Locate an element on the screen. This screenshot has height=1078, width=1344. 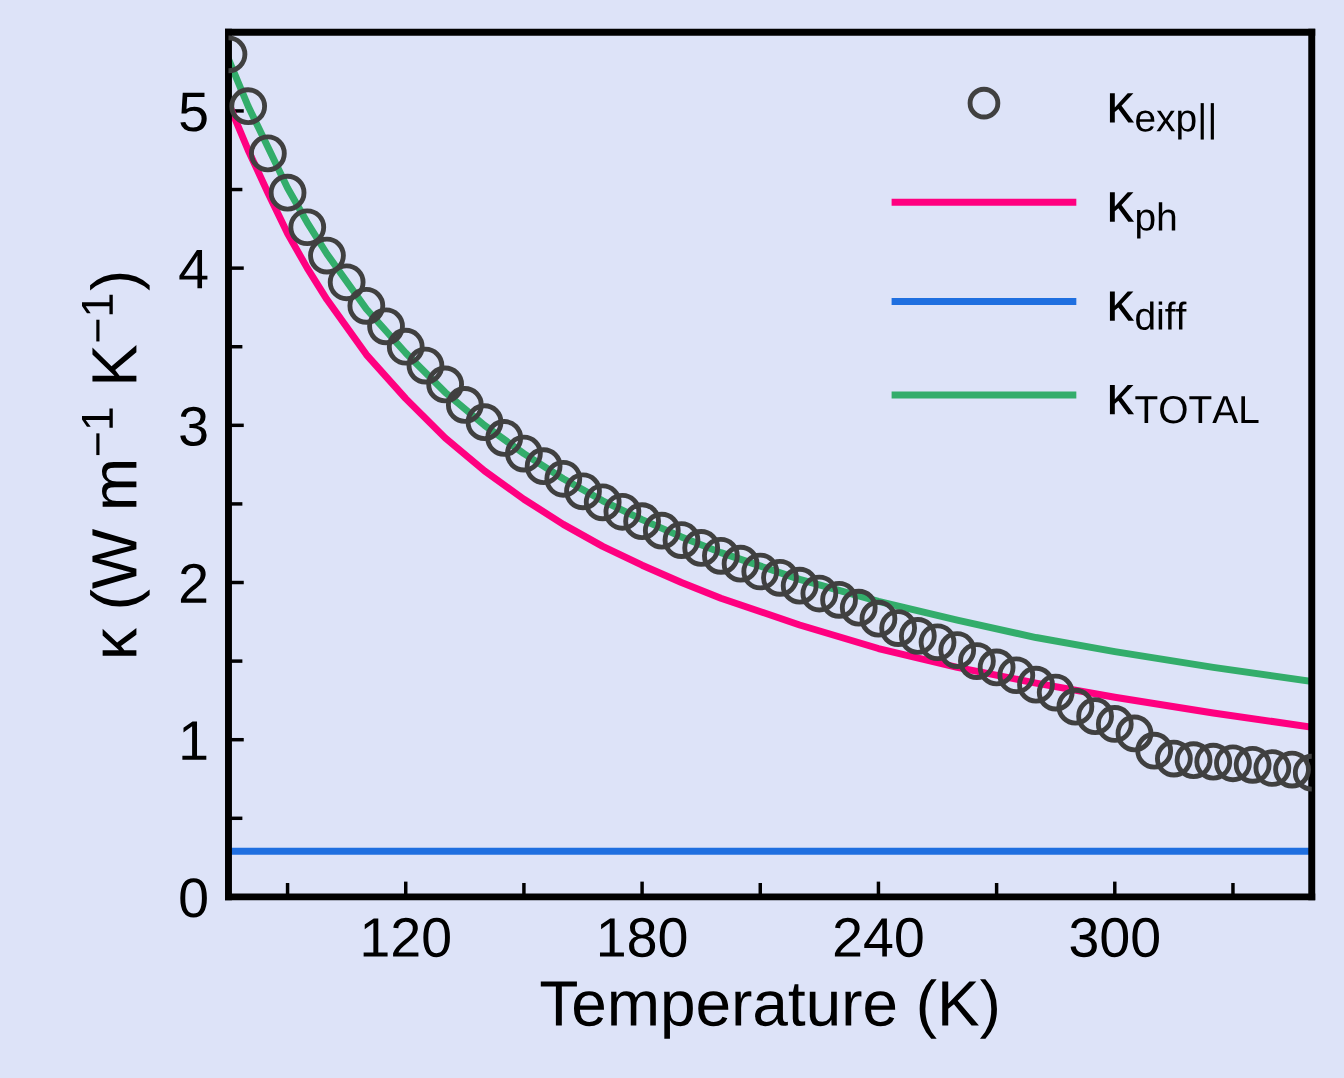
x-tick-label: 300 is located at coordinates (1114, 937).